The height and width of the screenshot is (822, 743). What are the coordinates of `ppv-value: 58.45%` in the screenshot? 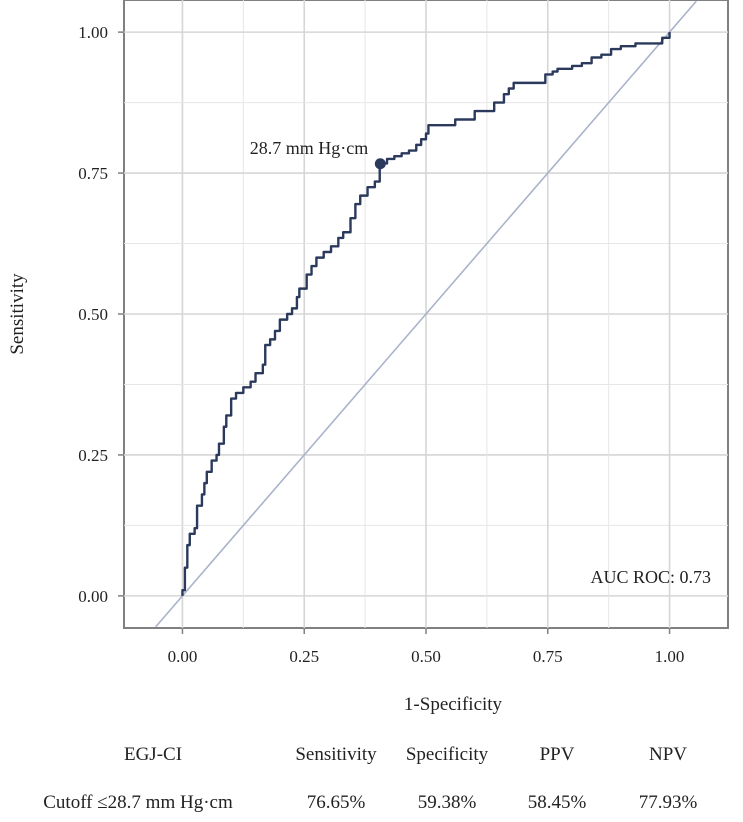 It's located at (557, 802).